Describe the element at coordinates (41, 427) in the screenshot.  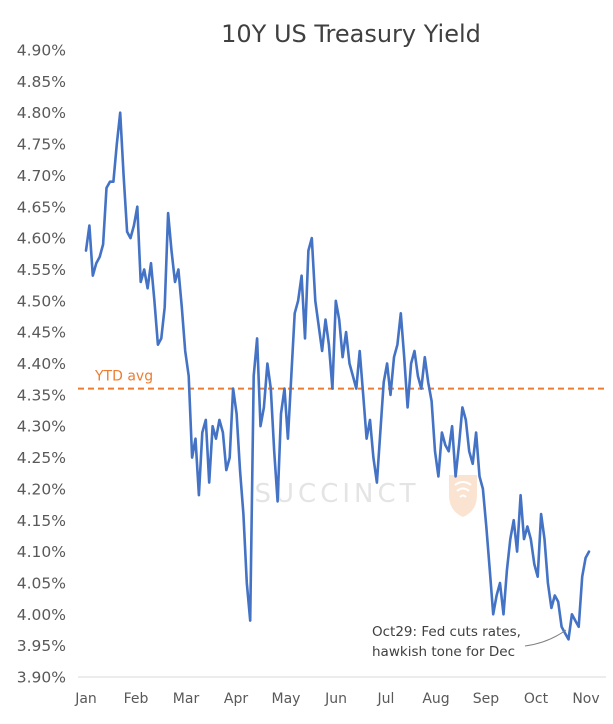
I see `y-tick-label: 4.30%` at that location.